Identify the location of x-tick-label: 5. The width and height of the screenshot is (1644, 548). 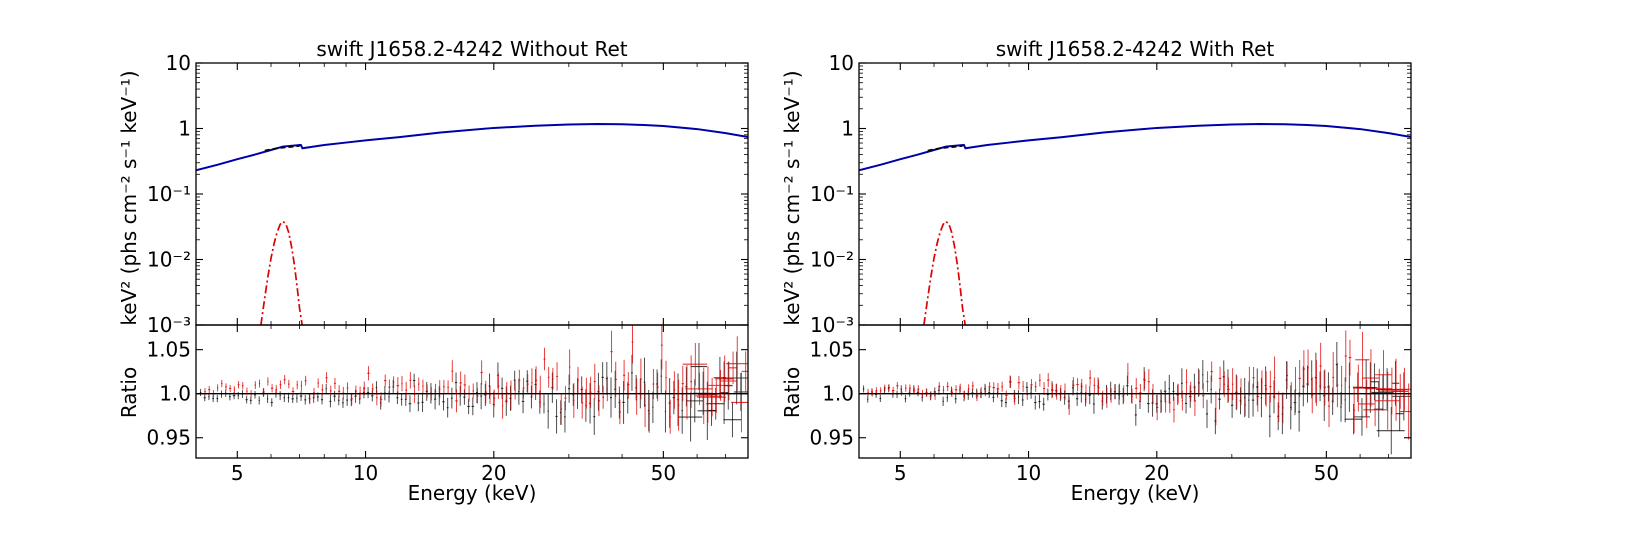
(237, 473).